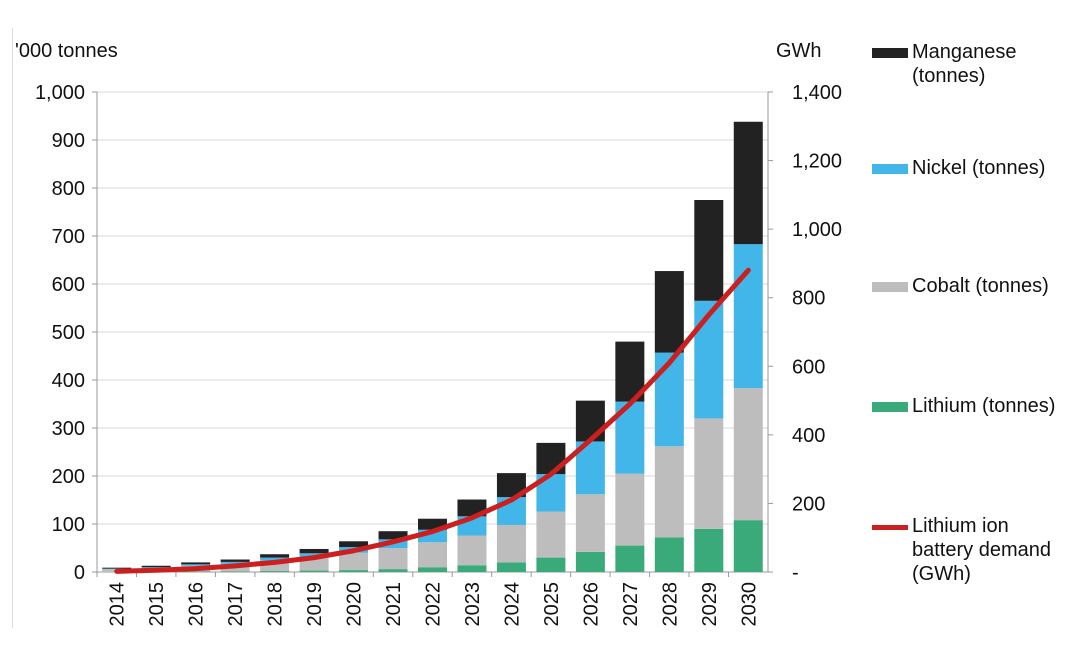 This screenshot has height=661, width=1091. Describe the element at coordinates (817, 230) in the screenshot. I see `right-tick-label-5: 1,000` at that location.